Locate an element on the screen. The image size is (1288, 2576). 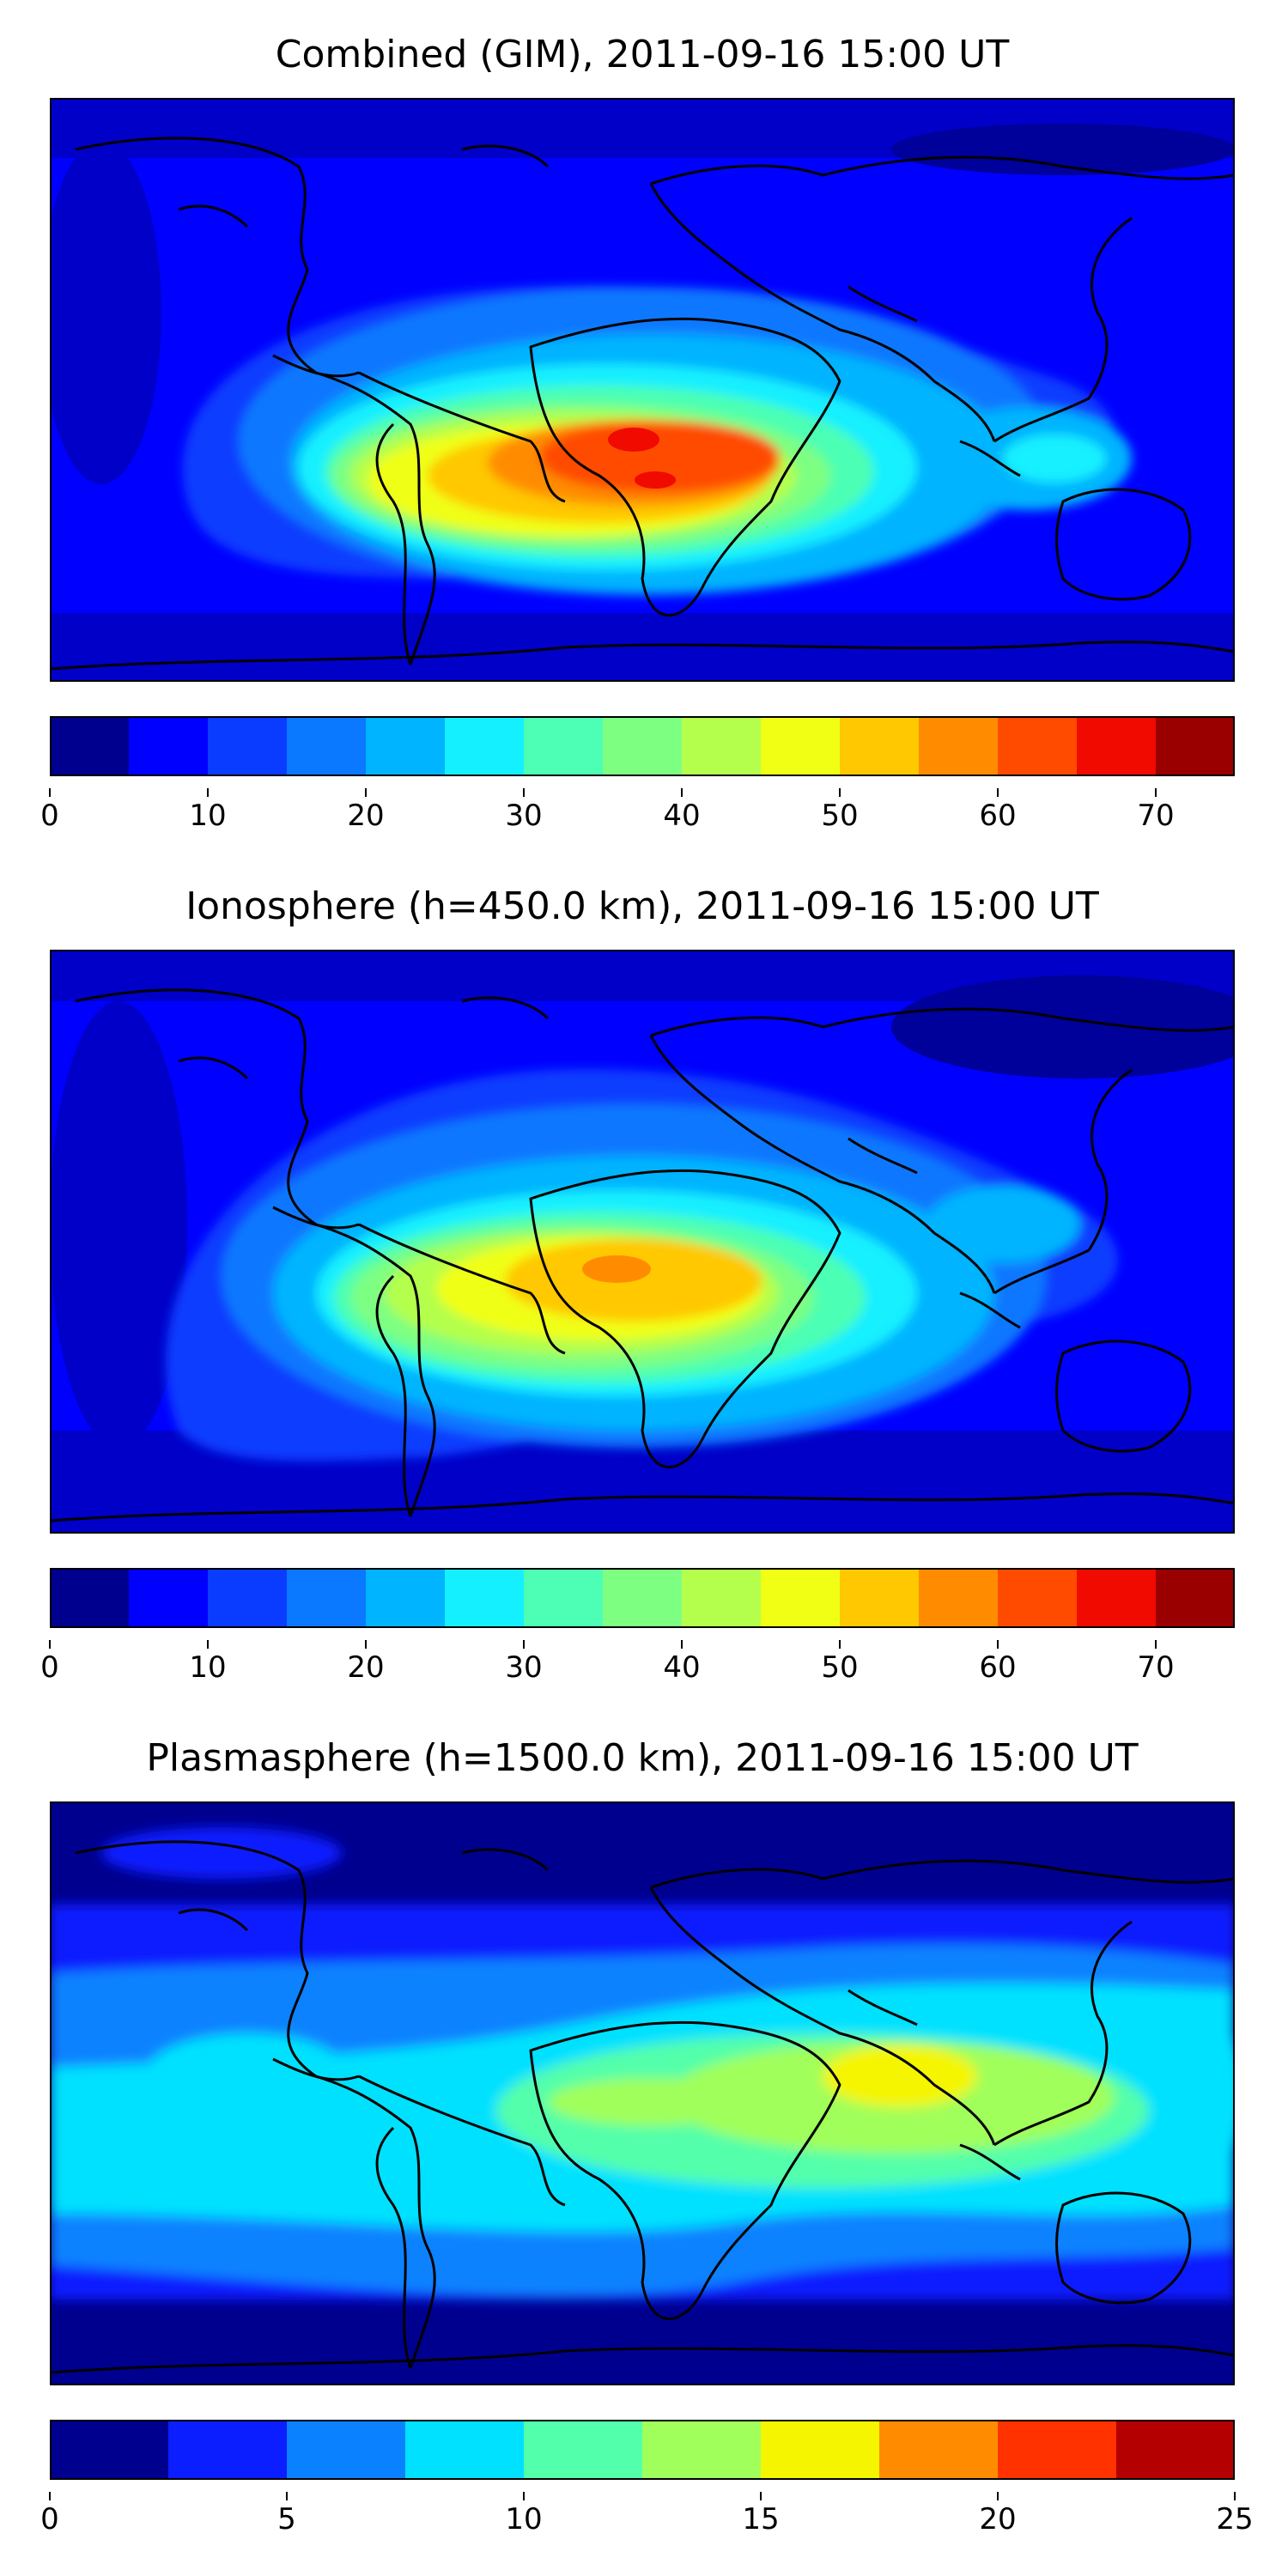
colorbar-tick-label: 5 is located at coordinates (286, 2519).